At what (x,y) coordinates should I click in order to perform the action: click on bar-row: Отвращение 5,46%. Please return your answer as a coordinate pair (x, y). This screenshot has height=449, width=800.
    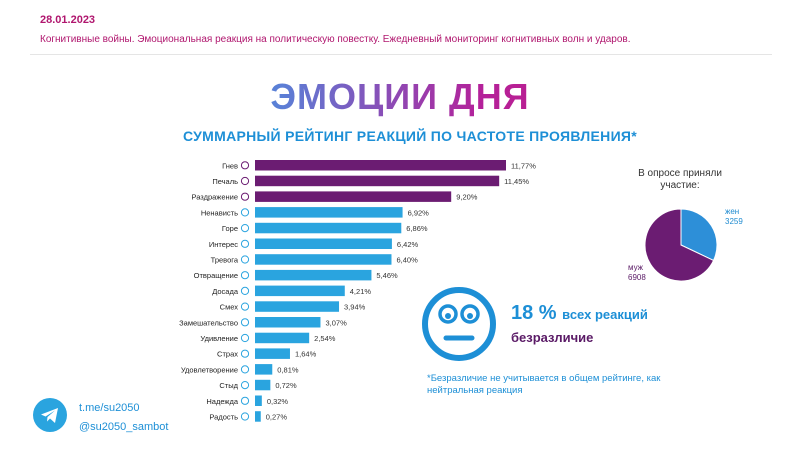
    Looking at the image, I should click on (296, 275).